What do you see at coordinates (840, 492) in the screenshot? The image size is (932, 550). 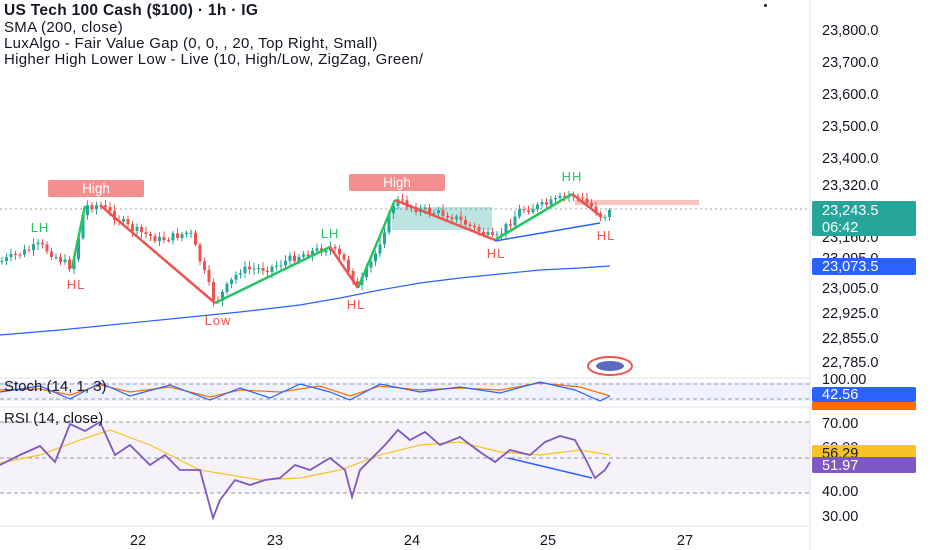 I see `rsi-tick: 40.00` at bounding box center [840, 492].